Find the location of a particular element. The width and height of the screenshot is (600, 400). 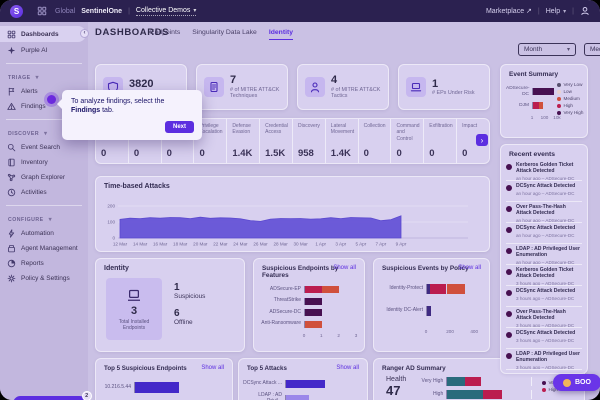

flag-icon is located at coordinates (11, 91).